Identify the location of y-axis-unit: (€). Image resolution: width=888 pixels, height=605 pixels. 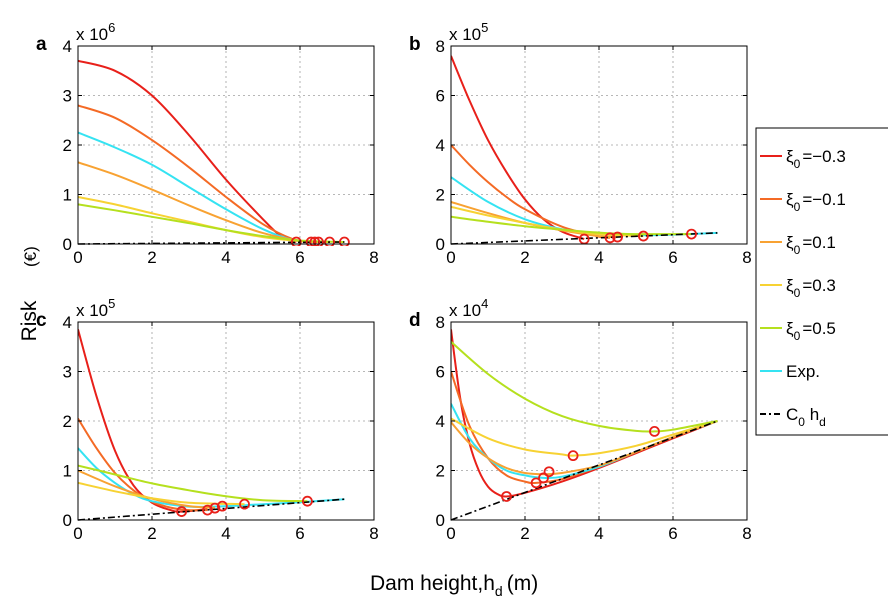
(30, 256).